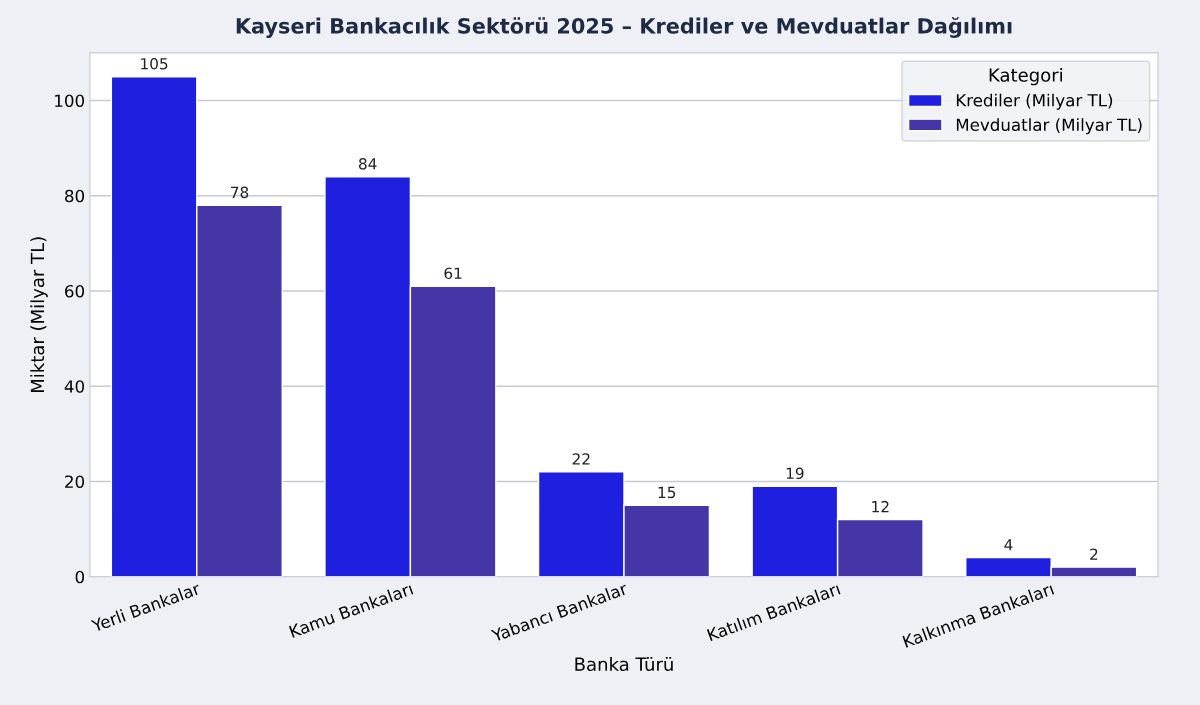  Describe the element at coordinates (795, 473) in the screenshot. I see `data-label: 19` at that location.